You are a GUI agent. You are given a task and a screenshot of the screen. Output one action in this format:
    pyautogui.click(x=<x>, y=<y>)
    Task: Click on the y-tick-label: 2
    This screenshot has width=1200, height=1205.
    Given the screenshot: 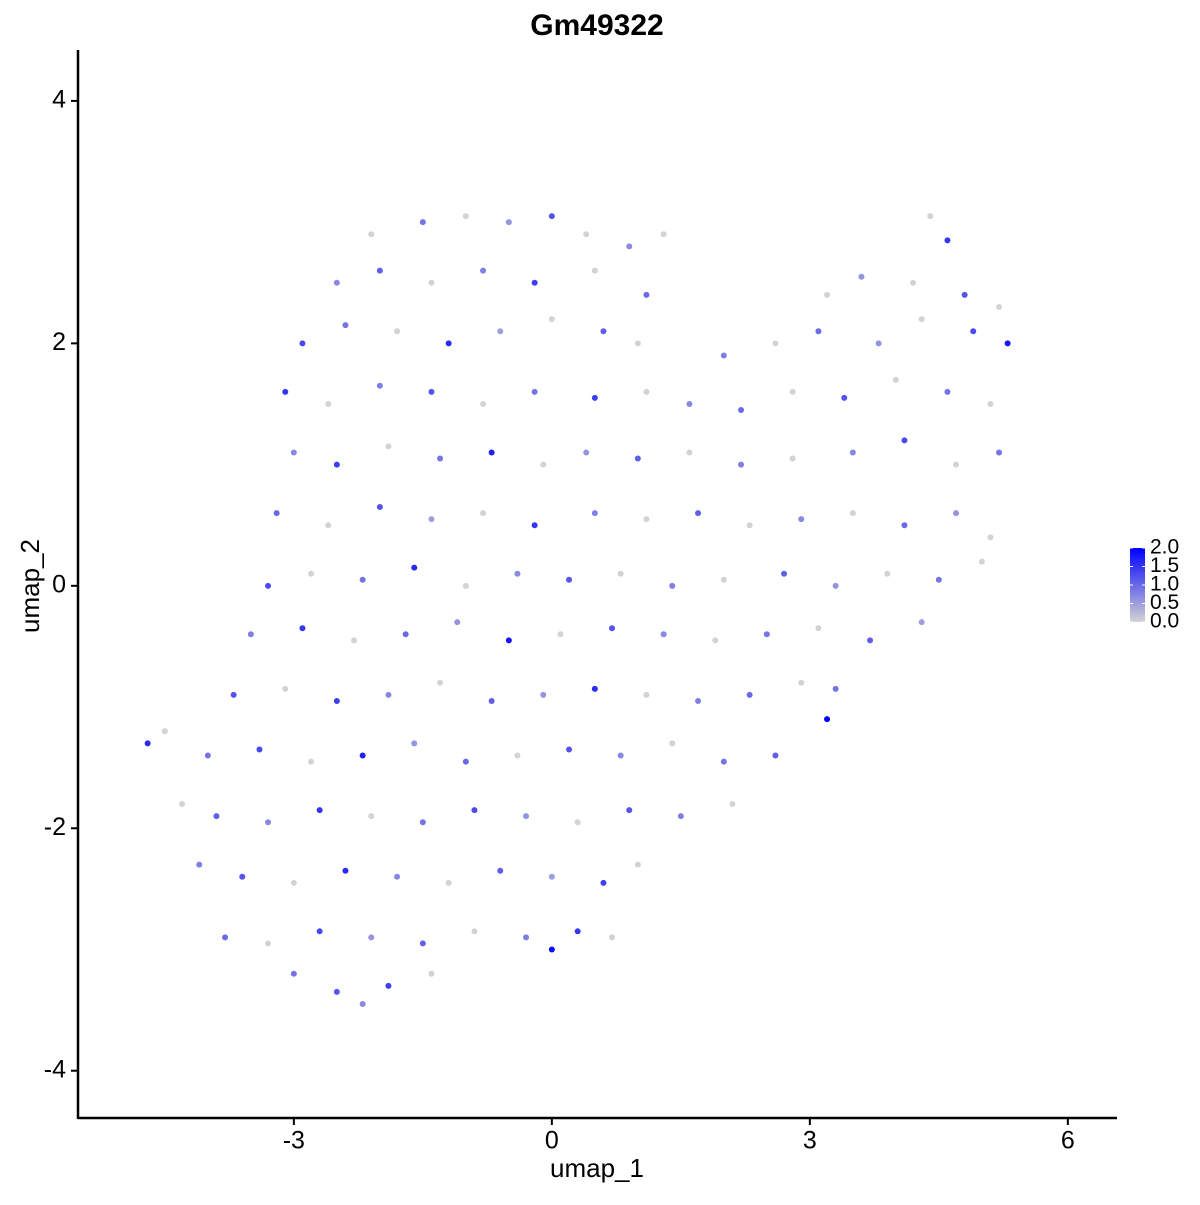 What is the action you would take?
    pyautogui.click(x=59, y=342)
    